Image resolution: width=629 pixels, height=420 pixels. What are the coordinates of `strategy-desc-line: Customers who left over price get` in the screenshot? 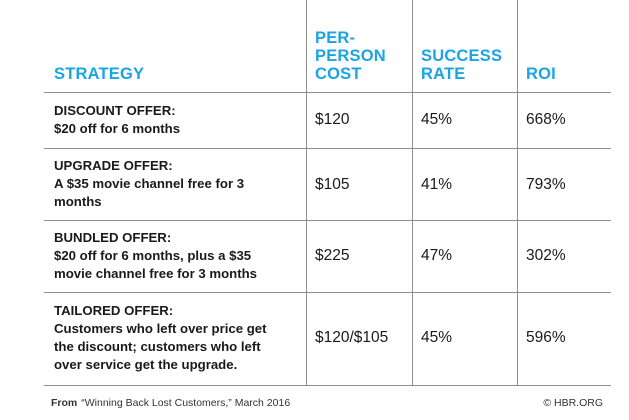 It's located at (160, 328).